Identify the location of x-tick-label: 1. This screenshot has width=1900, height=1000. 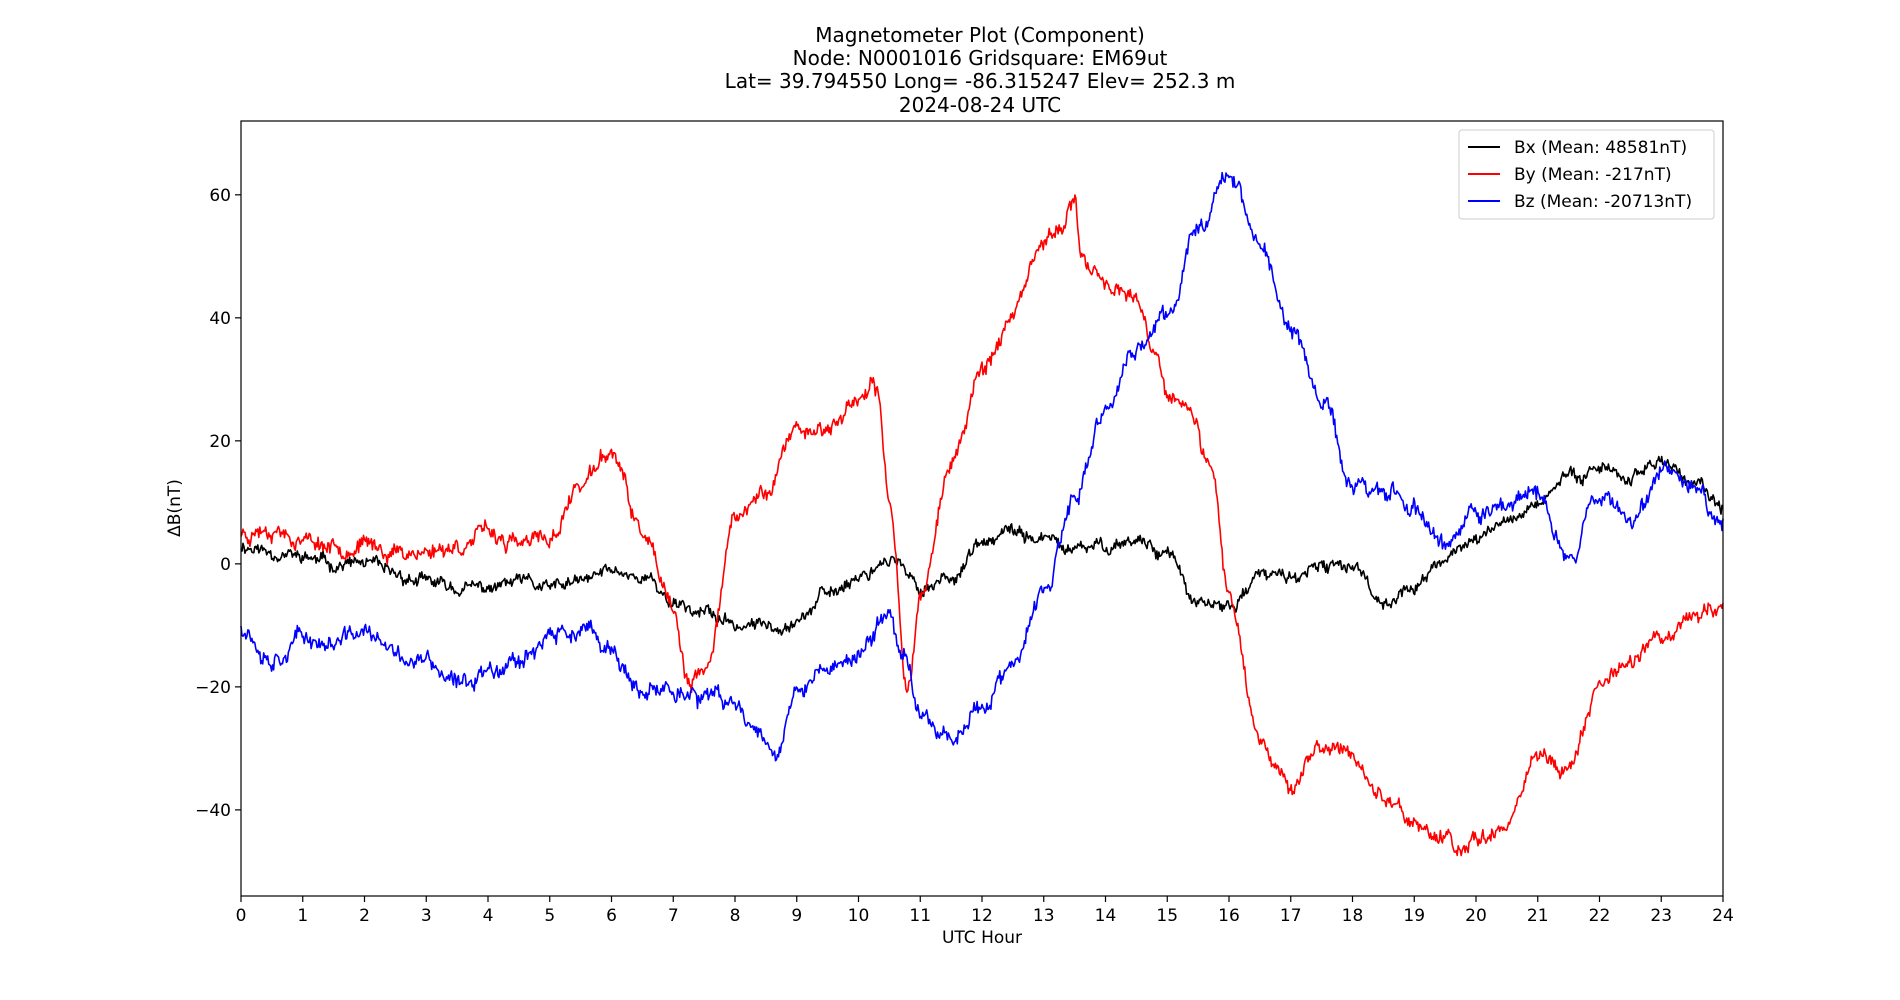
(302, 916).